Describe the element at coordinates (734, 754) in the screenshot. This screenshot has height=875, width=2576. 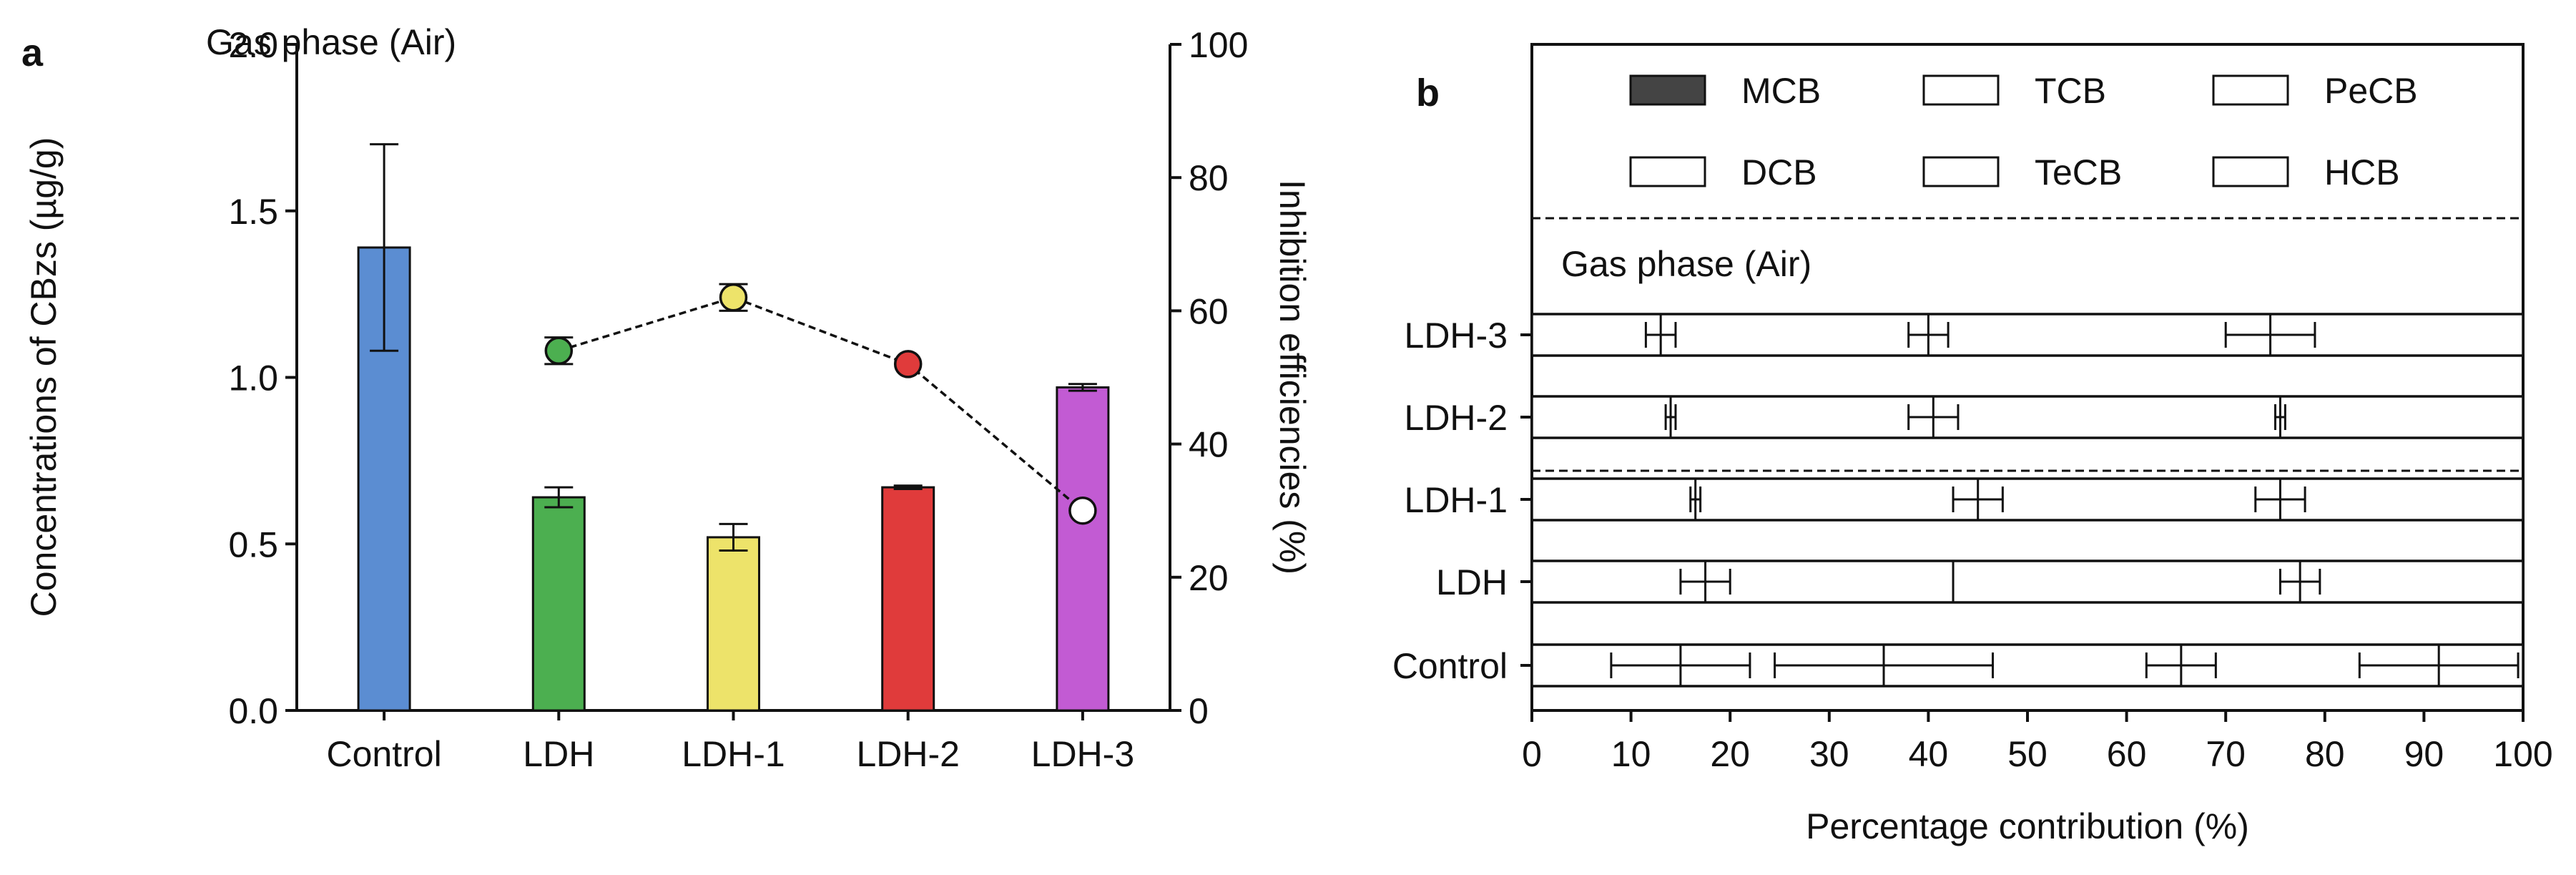
I see `x-tick-label: LDH-1` at that location.